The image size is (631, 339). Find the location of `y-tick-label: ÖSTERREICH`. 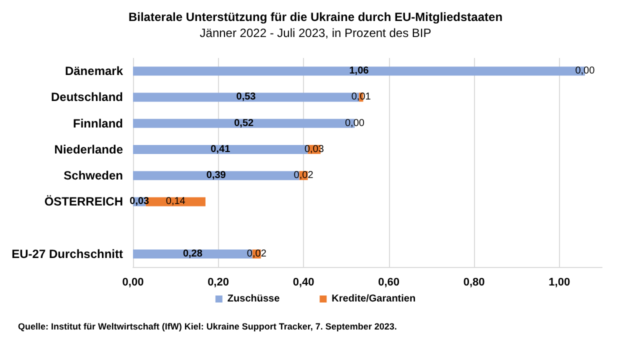

y-tick-label: ÖSTERREICH is located at coordinates (83, 201).